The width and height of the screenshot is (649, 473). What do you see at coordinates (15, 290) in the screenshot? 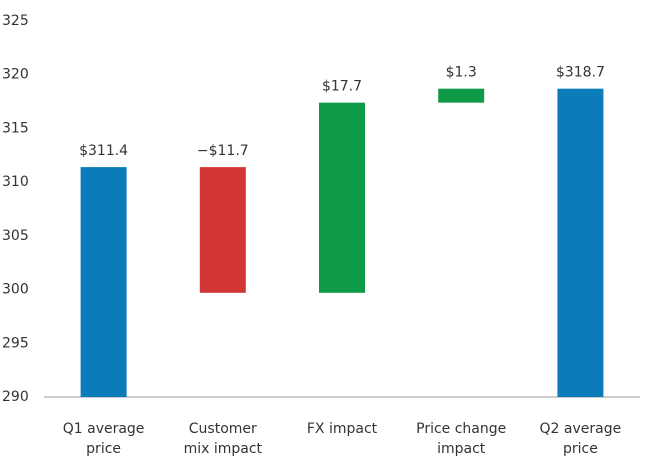
I see `y-tick-label: 300` at bounding box center [15, 290].